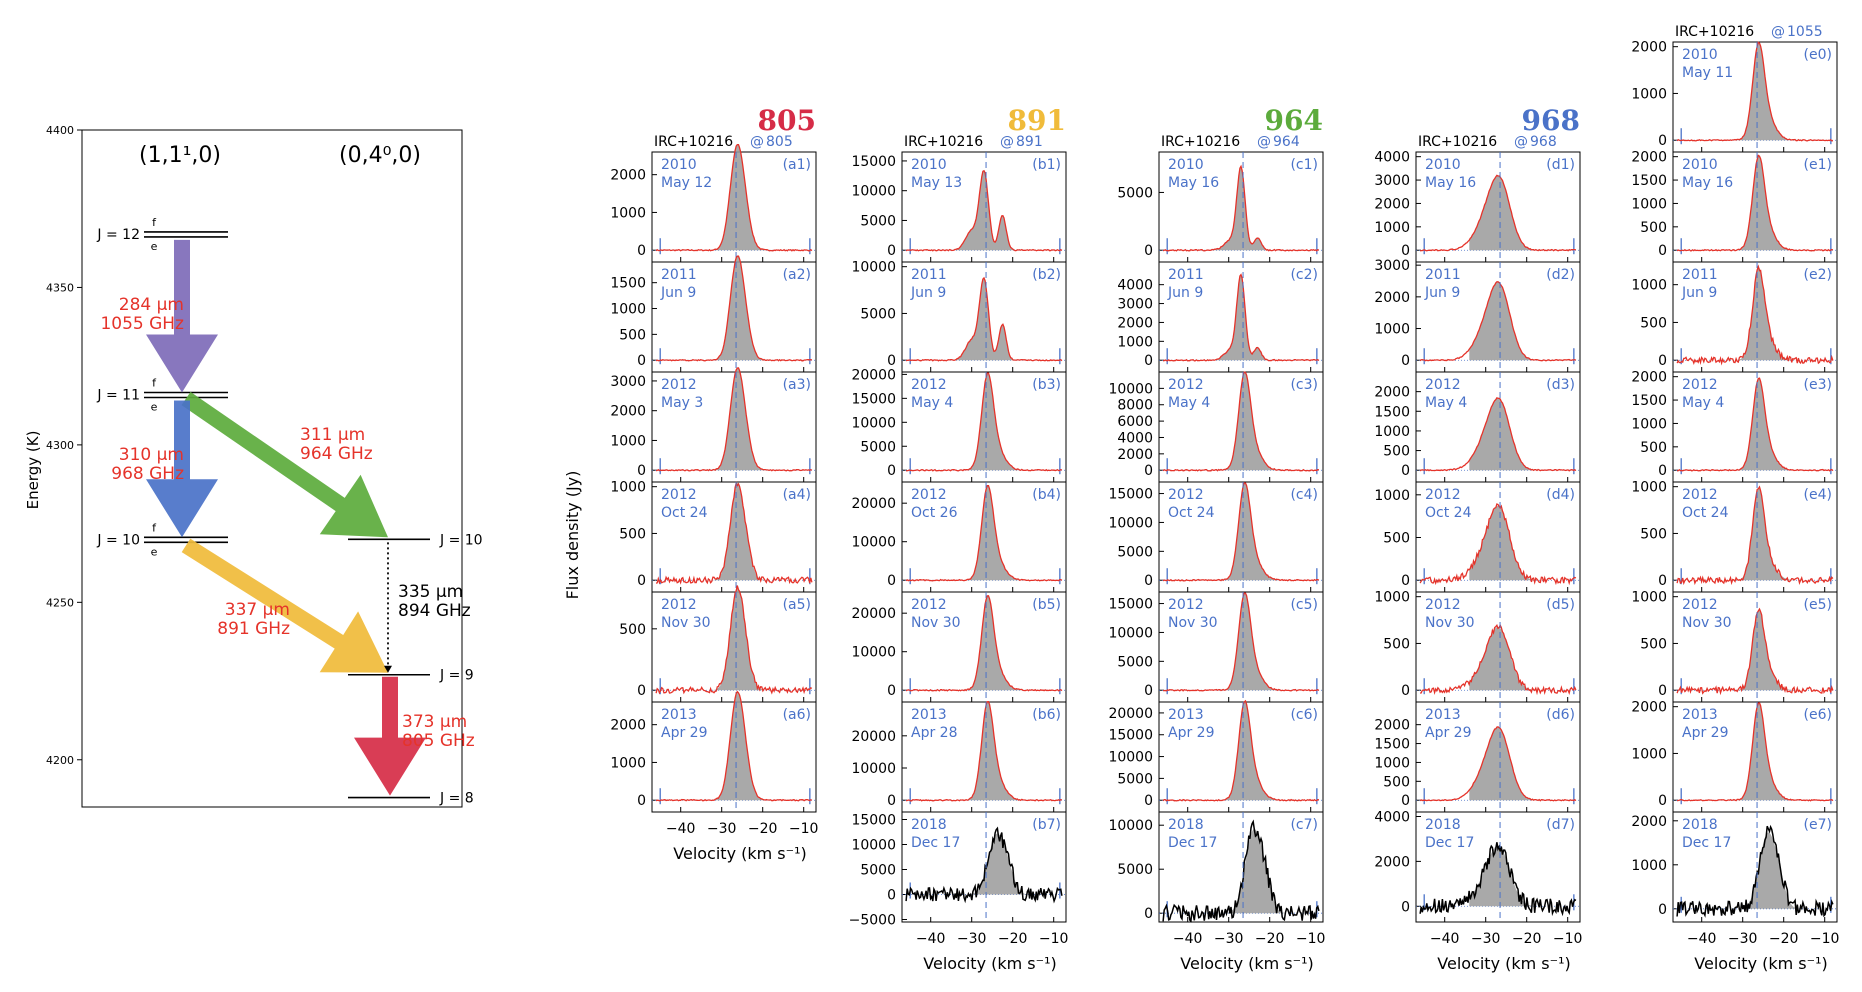 This screenshot has height=992, width=1862. I want to click on panel-date-label: Apr 28, so click(934, 733).